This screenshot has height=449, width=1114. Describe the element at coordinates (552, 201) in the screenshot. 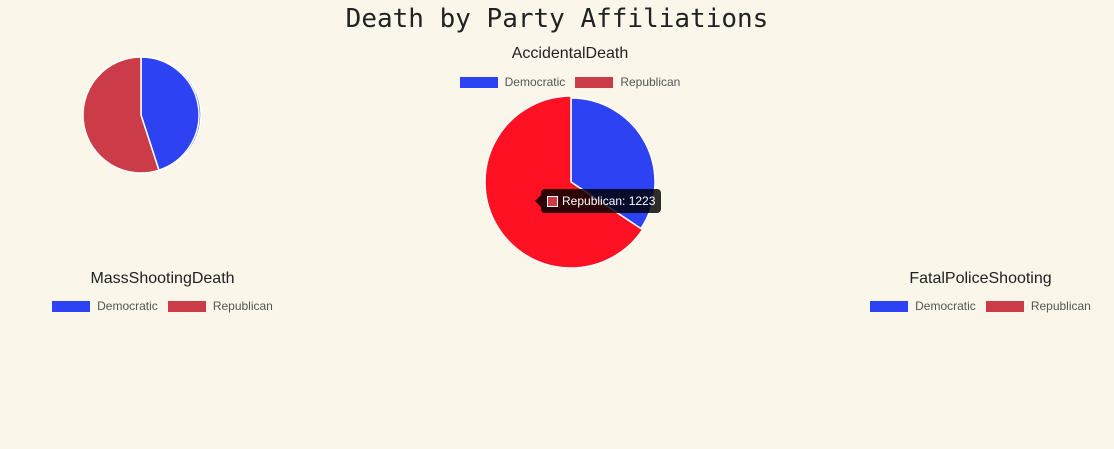

I see `tooltip-swatch` at that location.